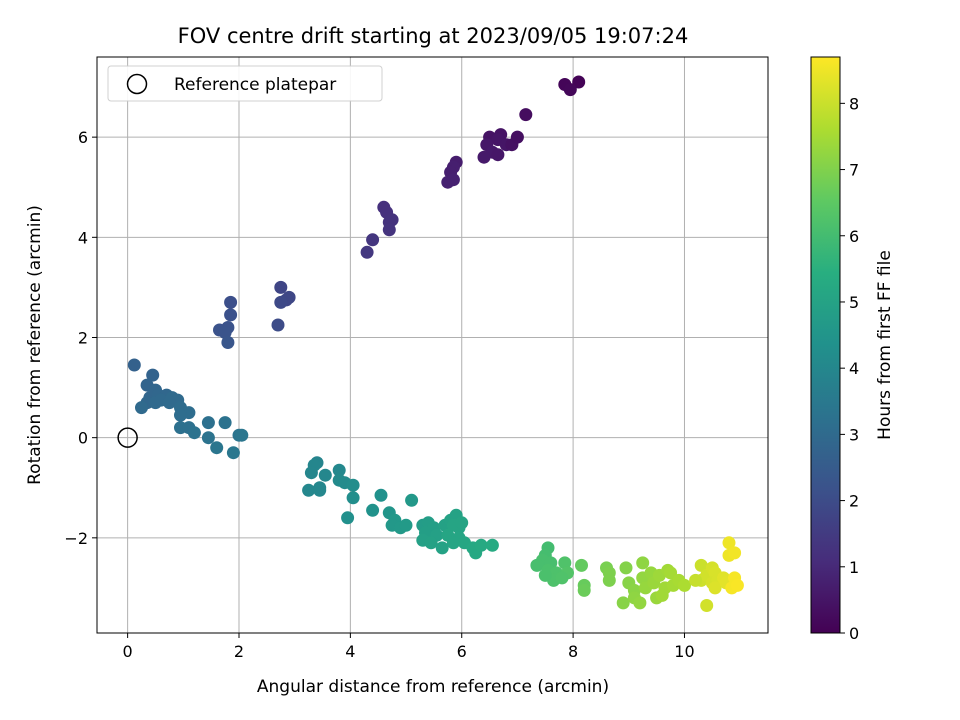 This screenshot has width=960, height=720. What do you see at coordinates (854, 567) in the screenshot?
I see `colorbar-tick-label: 1` at bounding box center [854, 567].